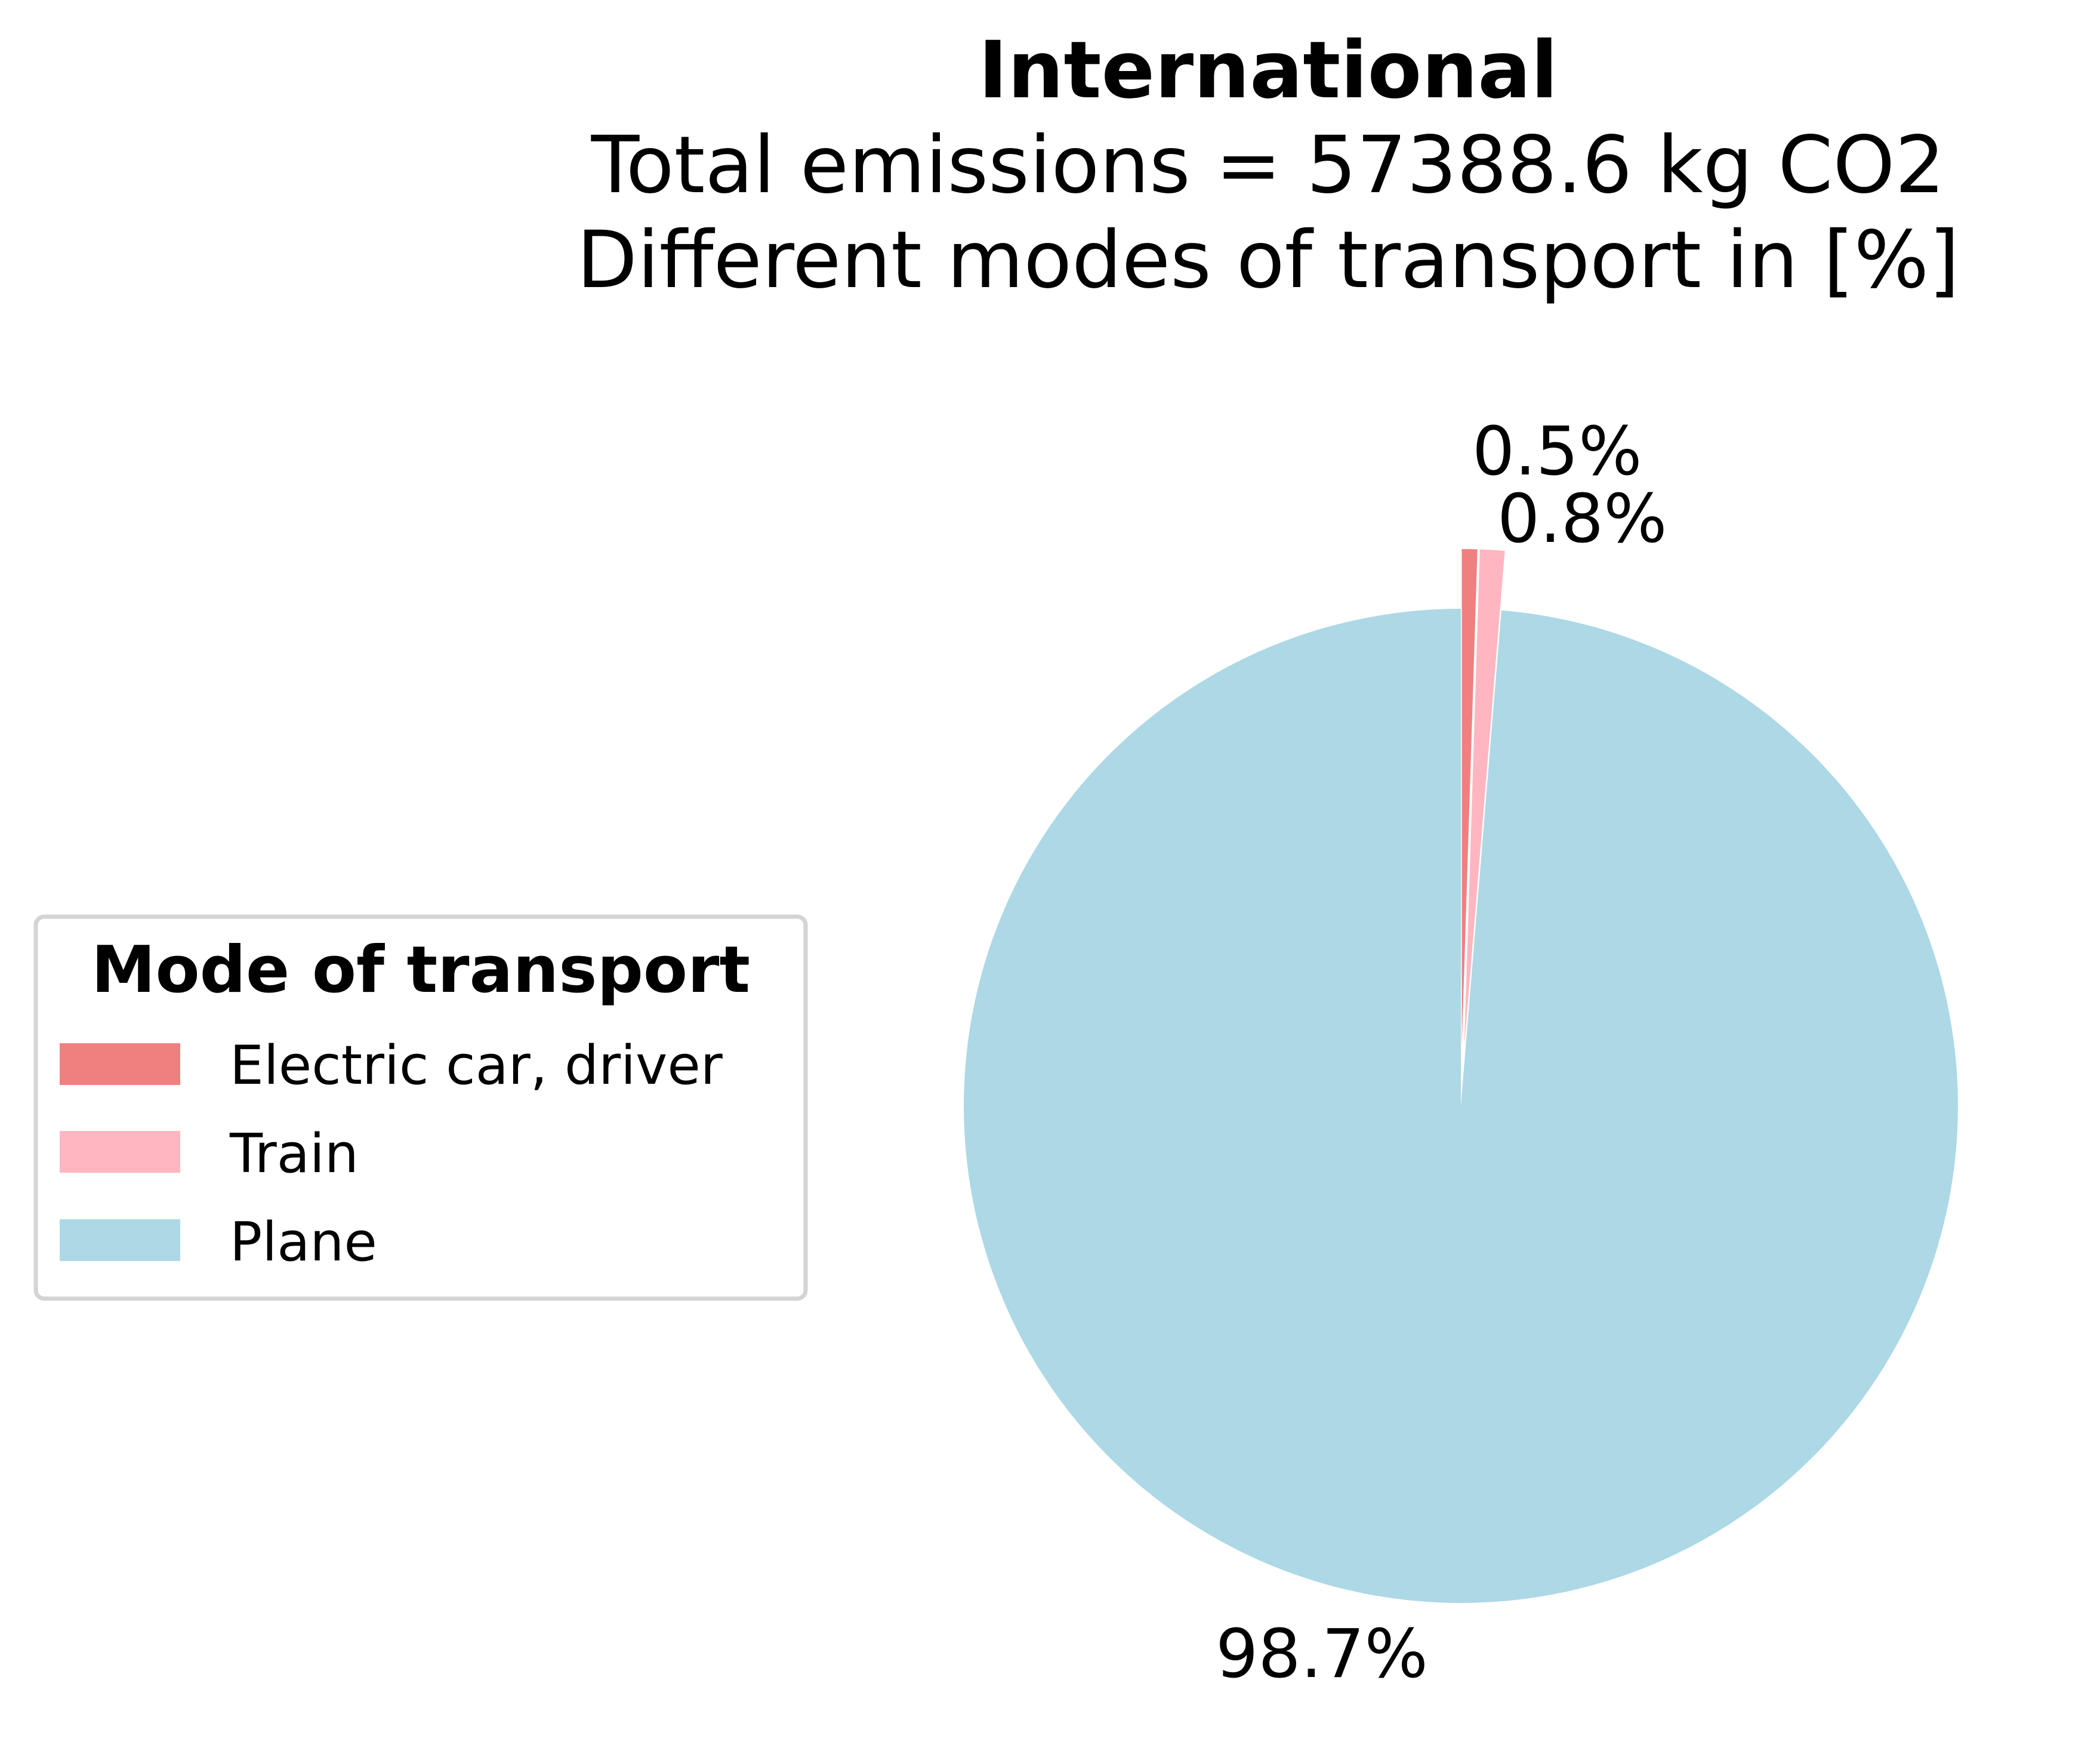 This screenshot has width=2100, height=1751. I want to click on chart-subtitle-line-1: Total emissions = 57388.6 kg CO2, so click(1268, 165).